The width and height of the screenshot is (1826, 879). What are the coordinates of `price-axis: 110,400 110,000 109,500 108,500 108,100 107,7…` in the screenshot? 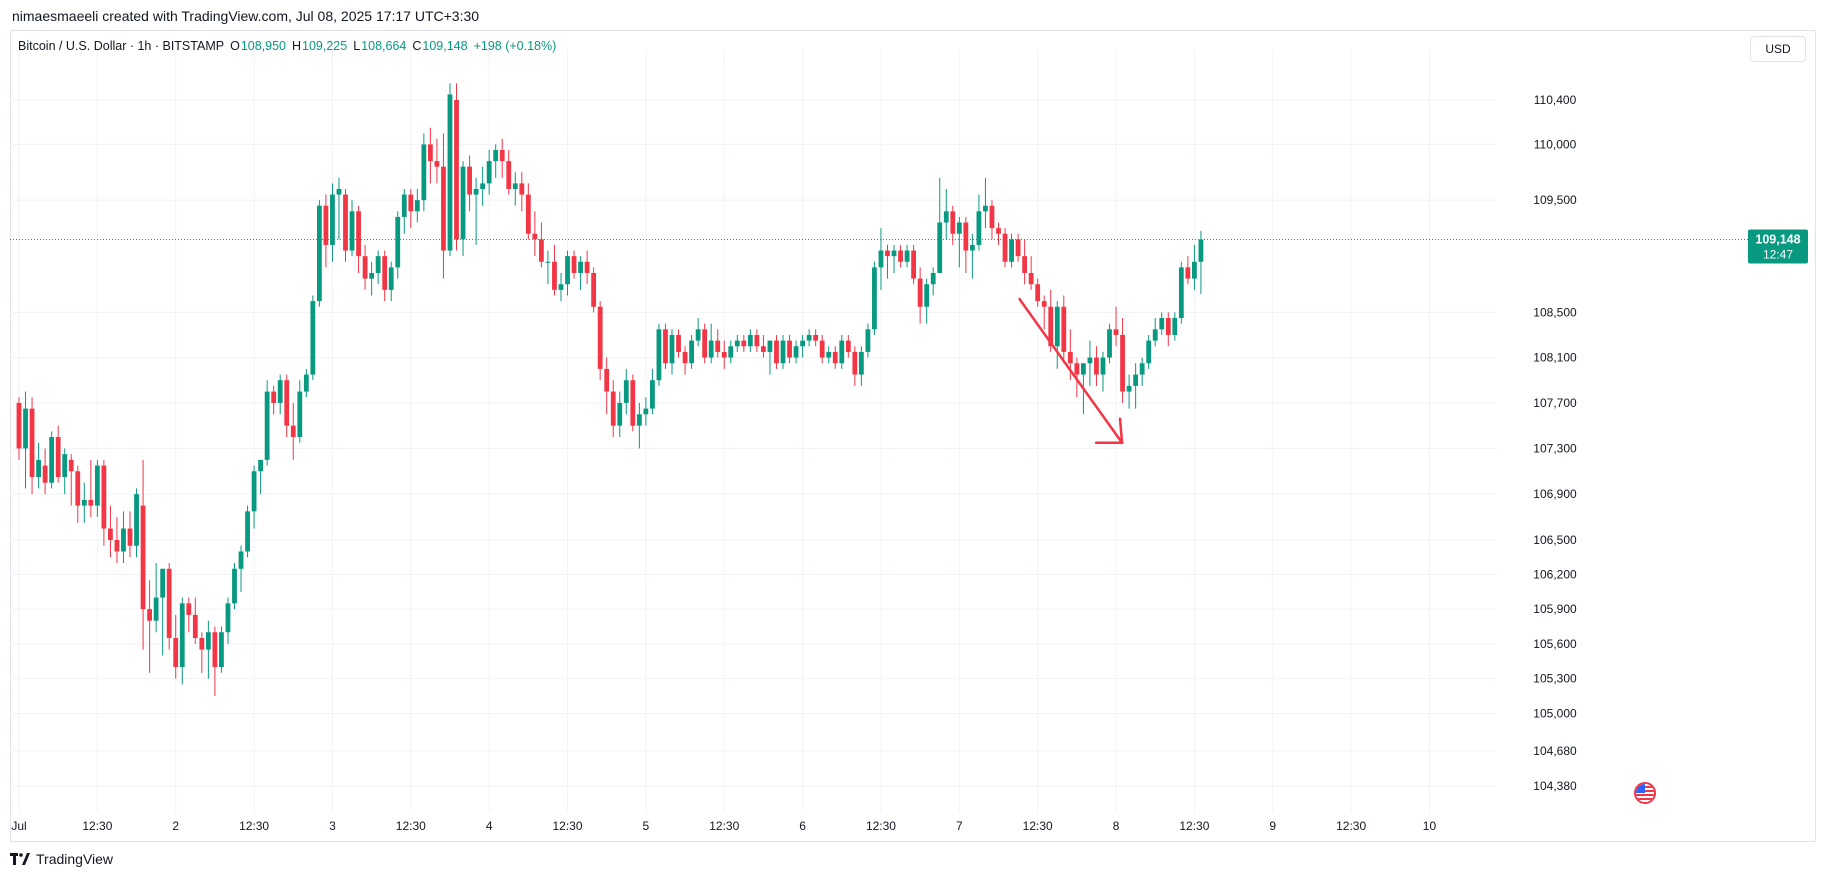 It's located at (1555, 443).